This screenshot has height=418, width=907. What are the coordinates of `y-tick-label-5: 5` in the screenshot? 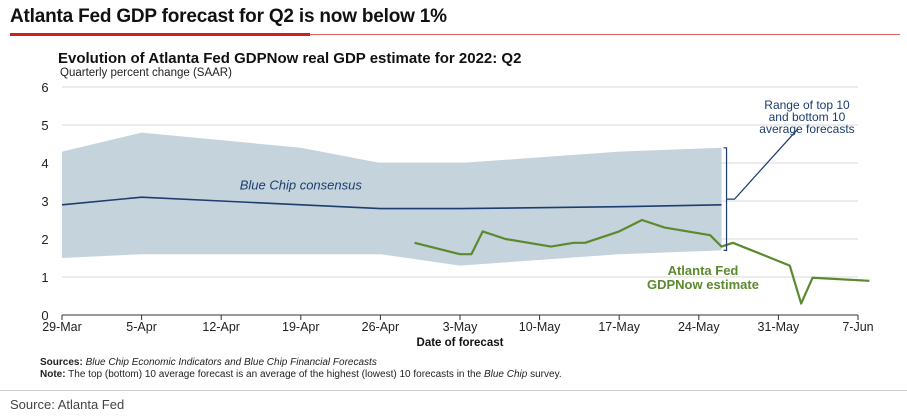 It's located at (44, 125).